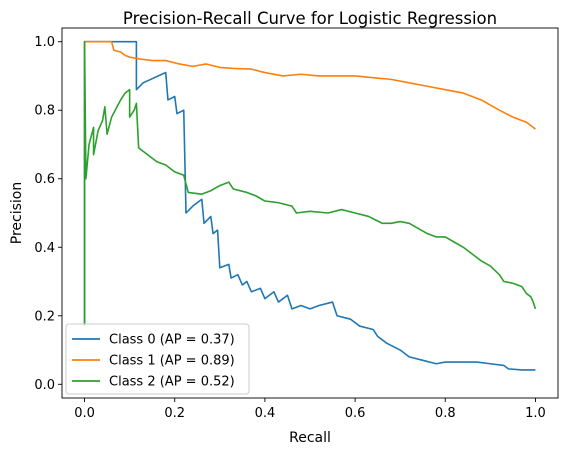 The height and width of the screenshot is (460, 567). What do you see at coordinates (172, 382) in the screenshot?
I see `legend-label-class-2: Class 2 (AP = 0.52)` at bounding box center [172, 382].